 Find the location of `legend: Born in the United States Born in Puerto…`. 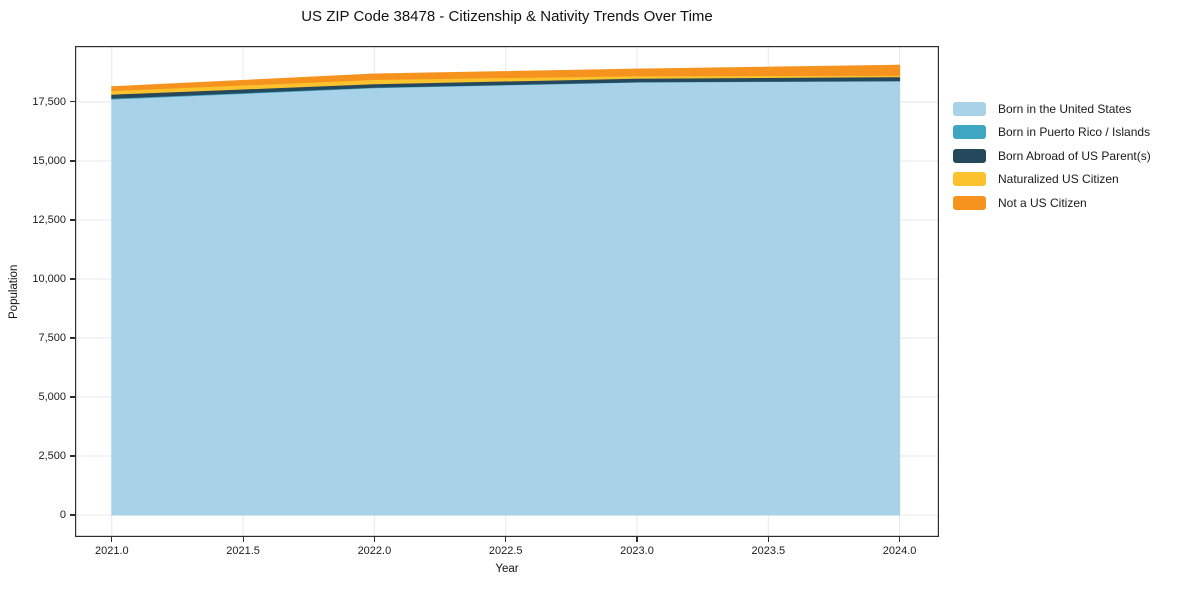

legend: Born in the United States Born in Puerto… is located at coordinates (1052, 156).